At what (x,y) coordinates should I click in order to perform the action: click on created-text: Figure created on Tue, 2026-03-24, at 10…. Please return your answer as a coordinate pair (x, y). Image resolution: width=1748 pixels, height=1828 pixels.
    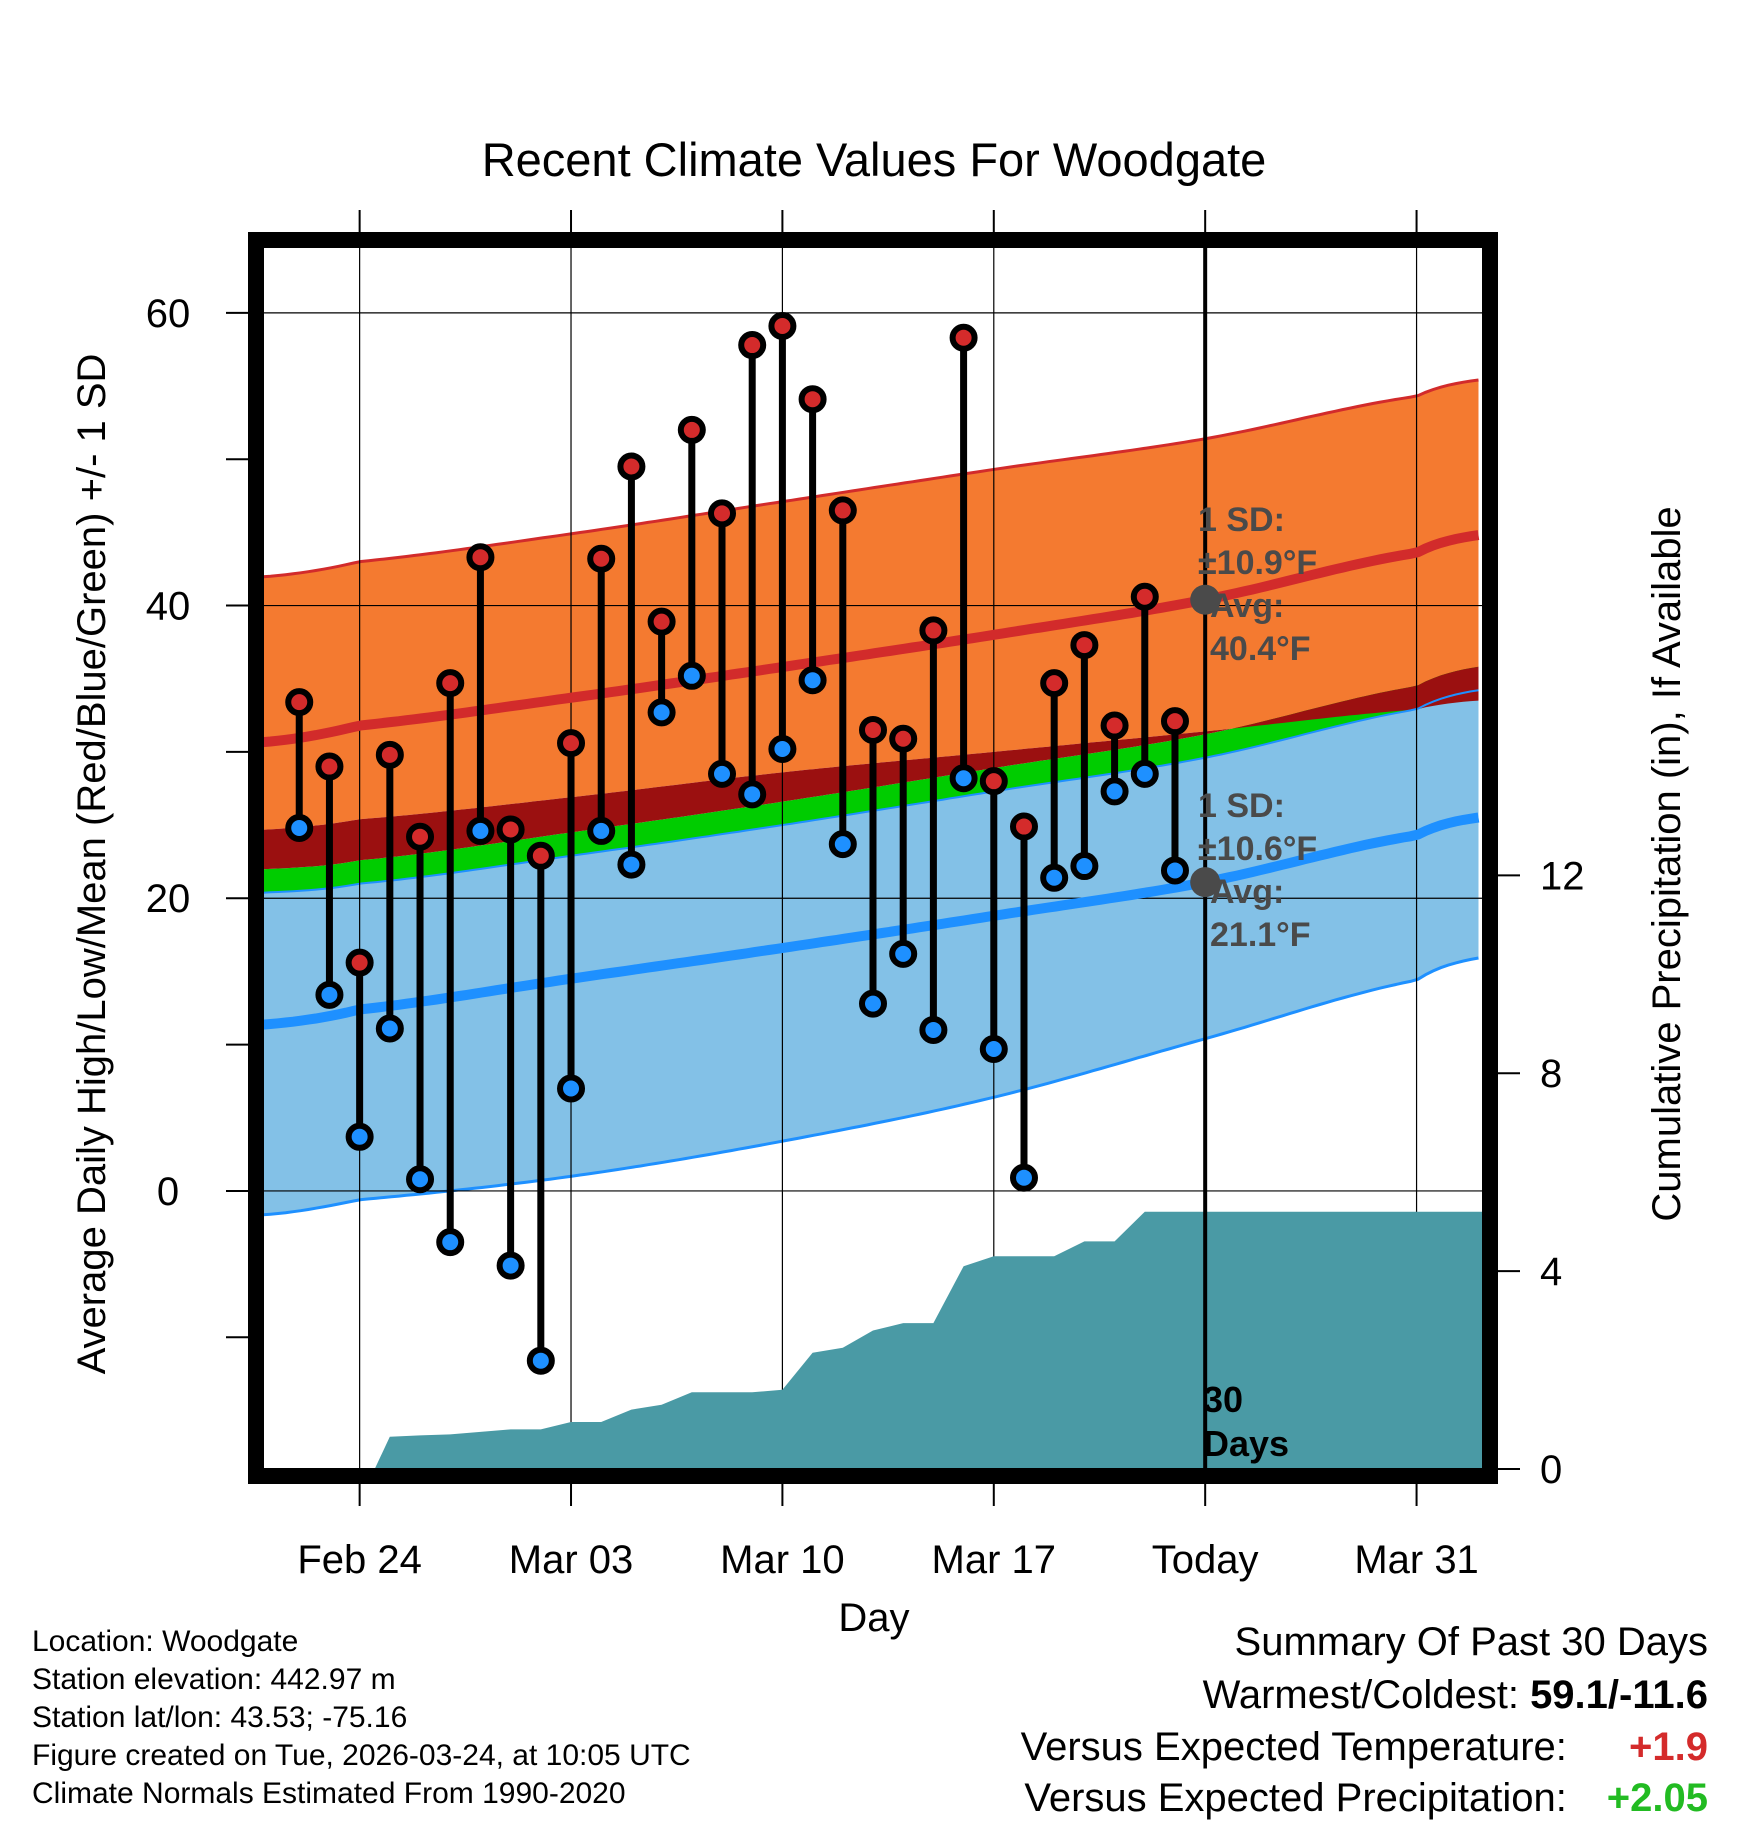
    Looking at the image, I should click on (361, 1755).